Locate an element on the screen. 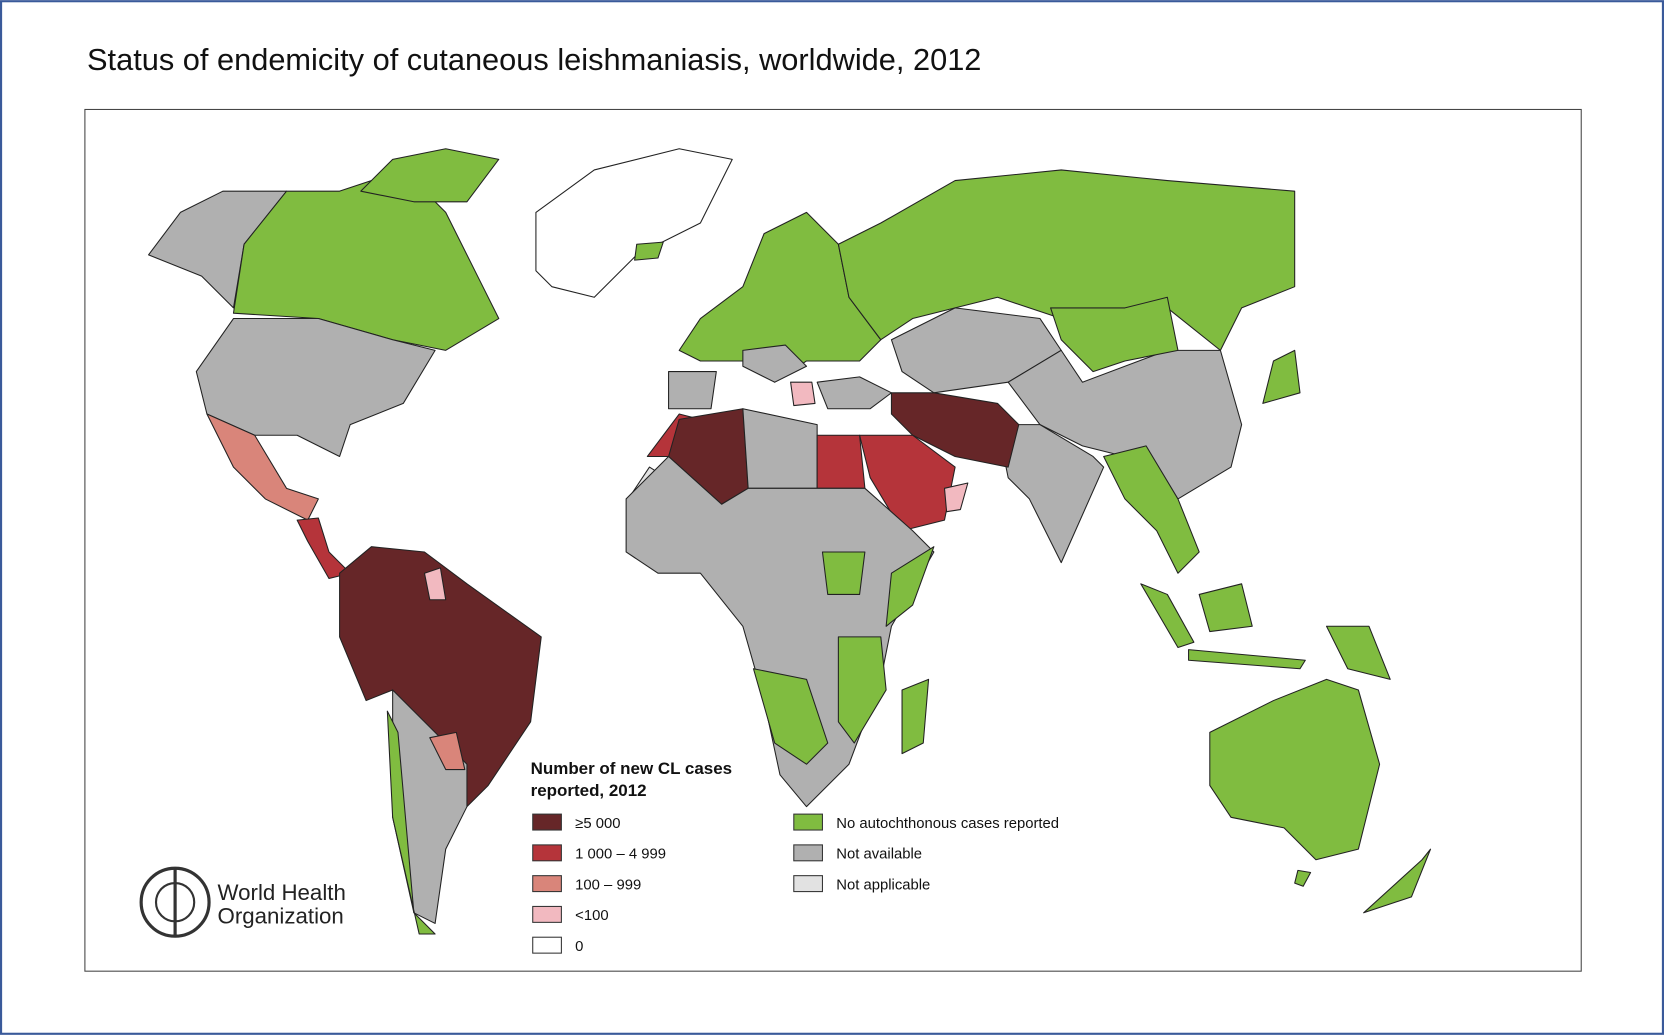  legend-label: ≥5 000 is located at coordinates (597, 824).